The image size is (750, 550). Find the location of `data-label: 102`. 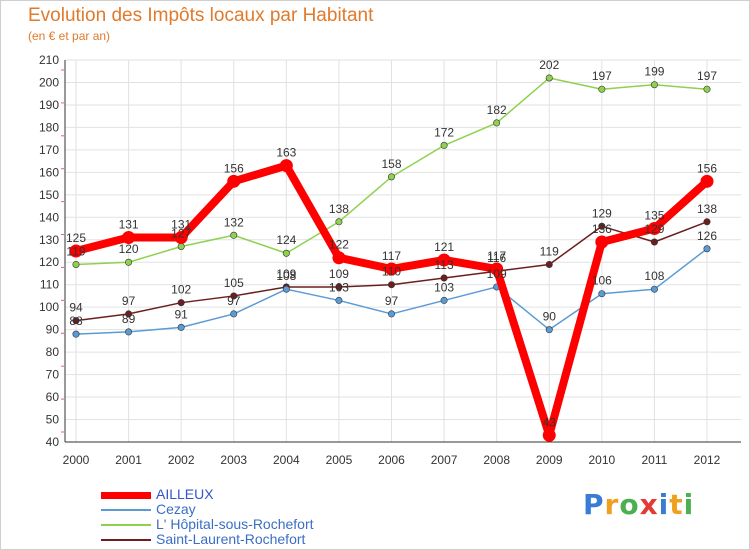

data-label: 102 is located at coordinates (181, 290).